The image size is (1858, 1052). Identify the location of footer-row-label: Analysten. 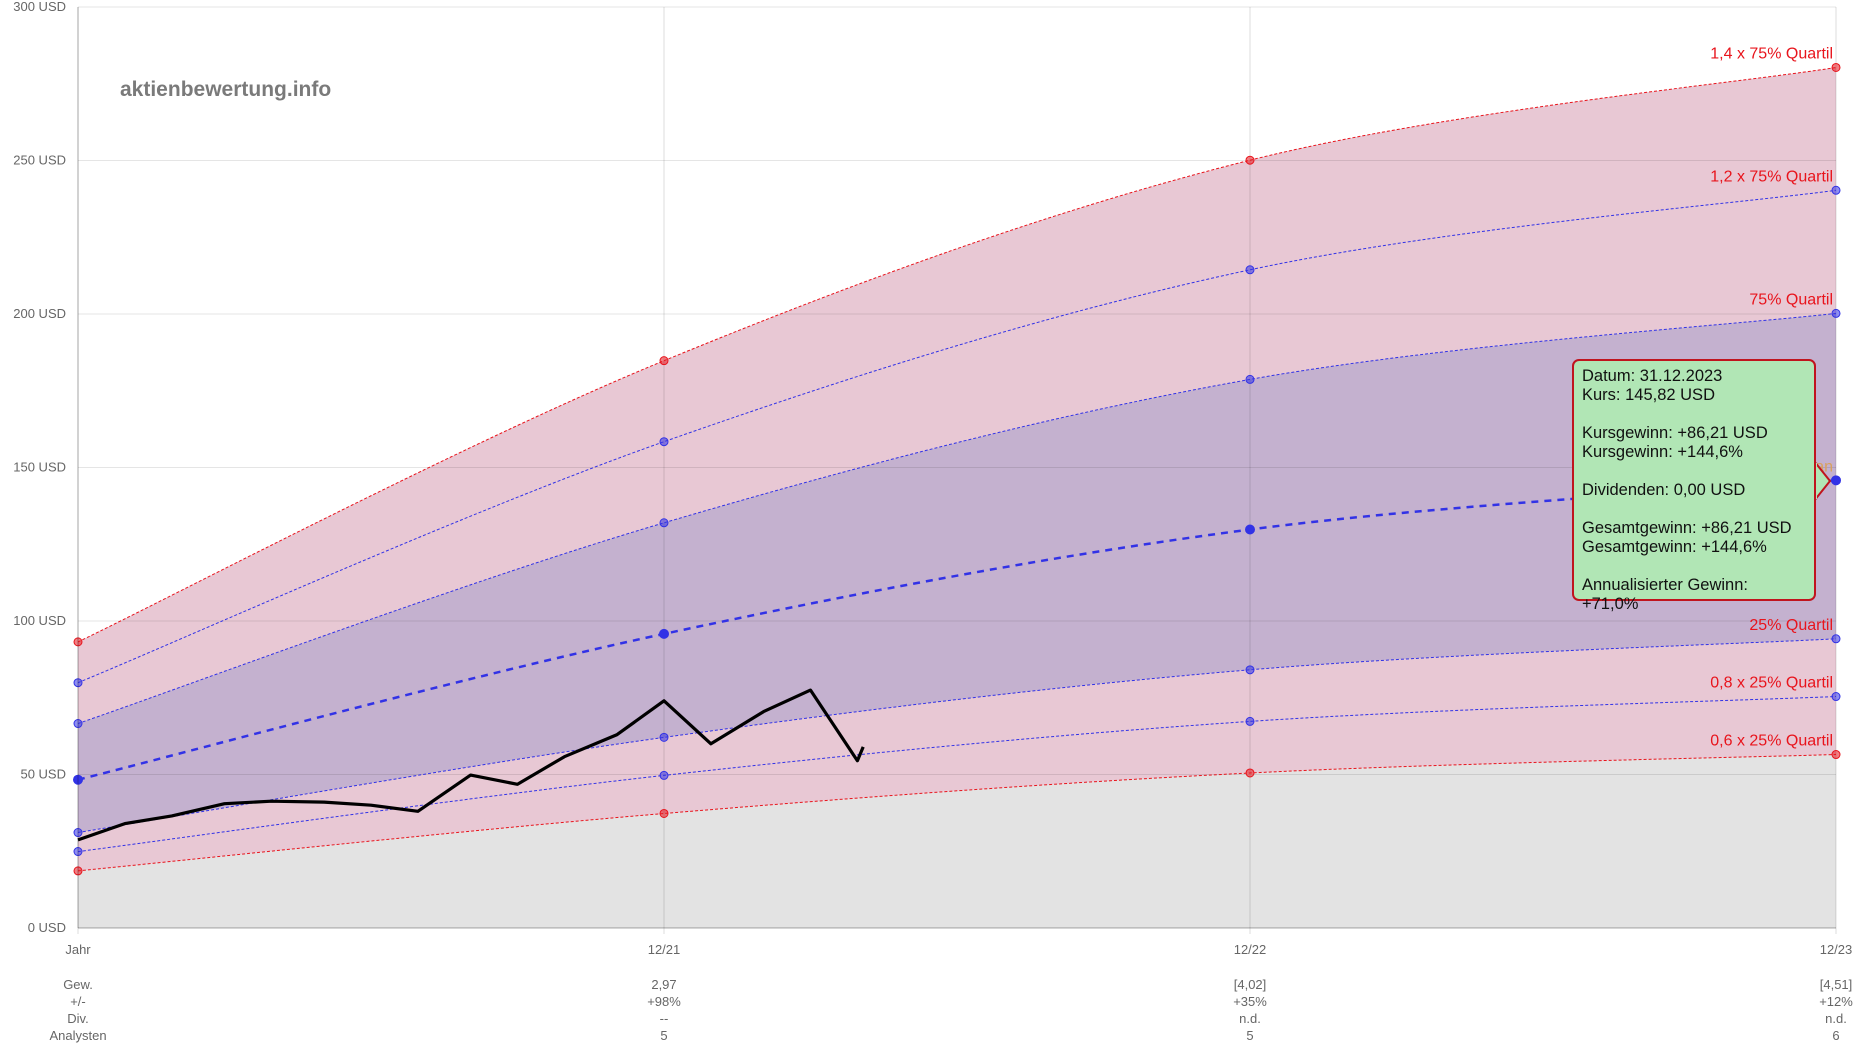
(77, 1035).